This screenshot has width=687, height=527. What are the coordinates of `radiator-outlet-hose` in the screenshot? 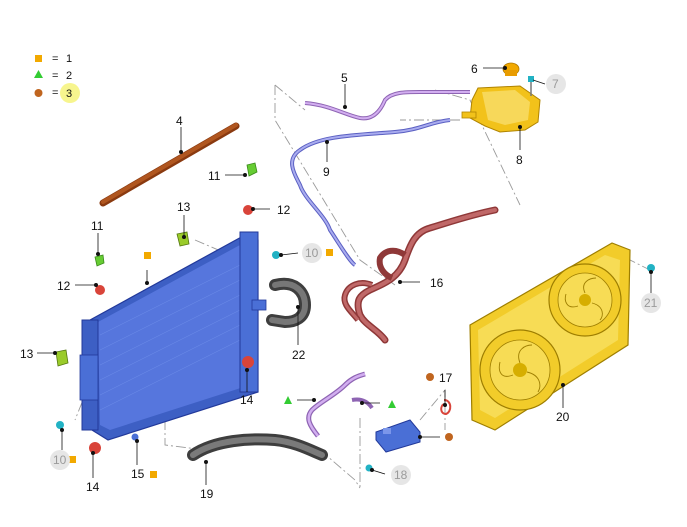 It's located at (289, 303).